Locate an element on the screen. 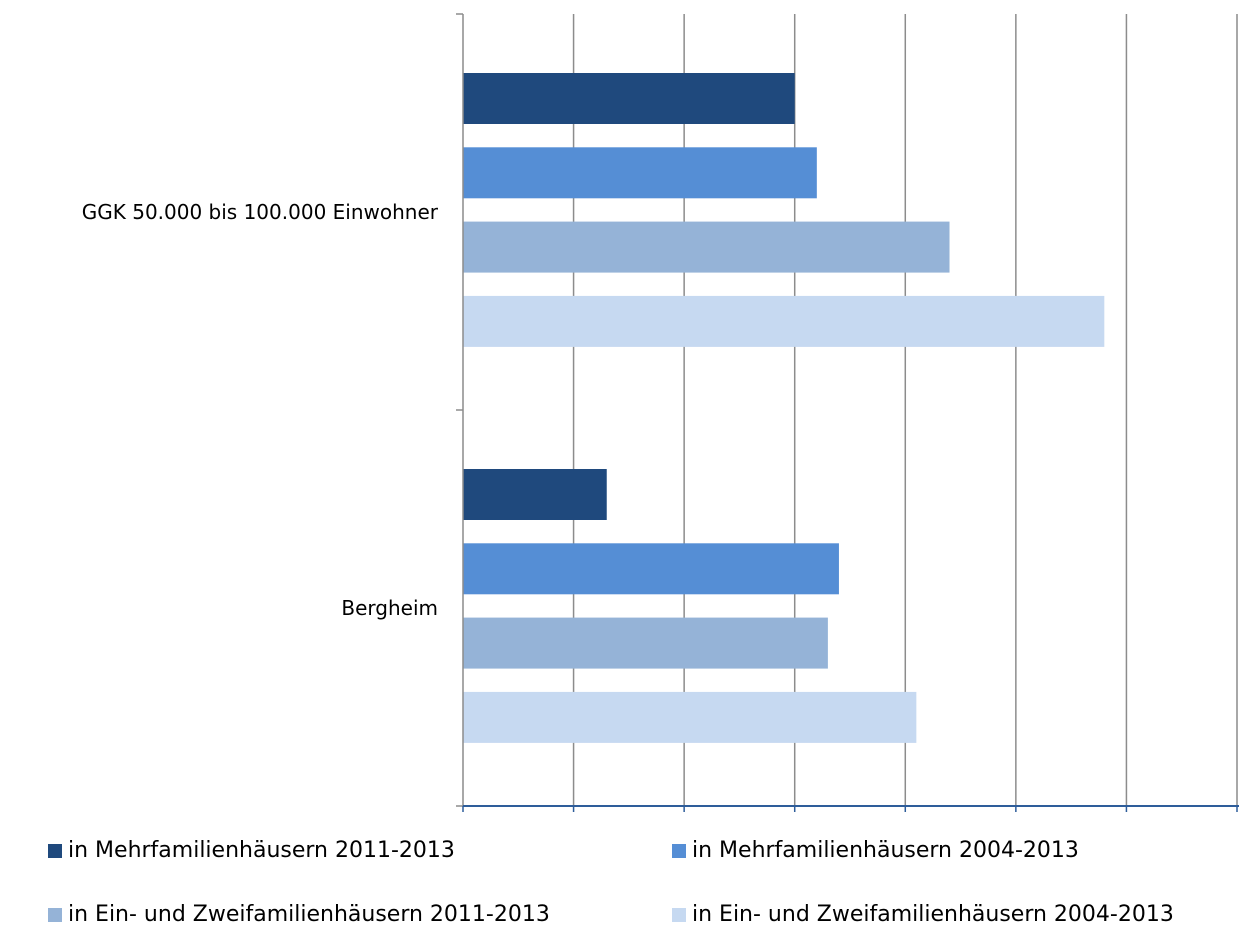 The image size is (1259, 947). legend-label: in Mehrfamilienhäusern 2011-2013 is located at coordinates (261, 850).